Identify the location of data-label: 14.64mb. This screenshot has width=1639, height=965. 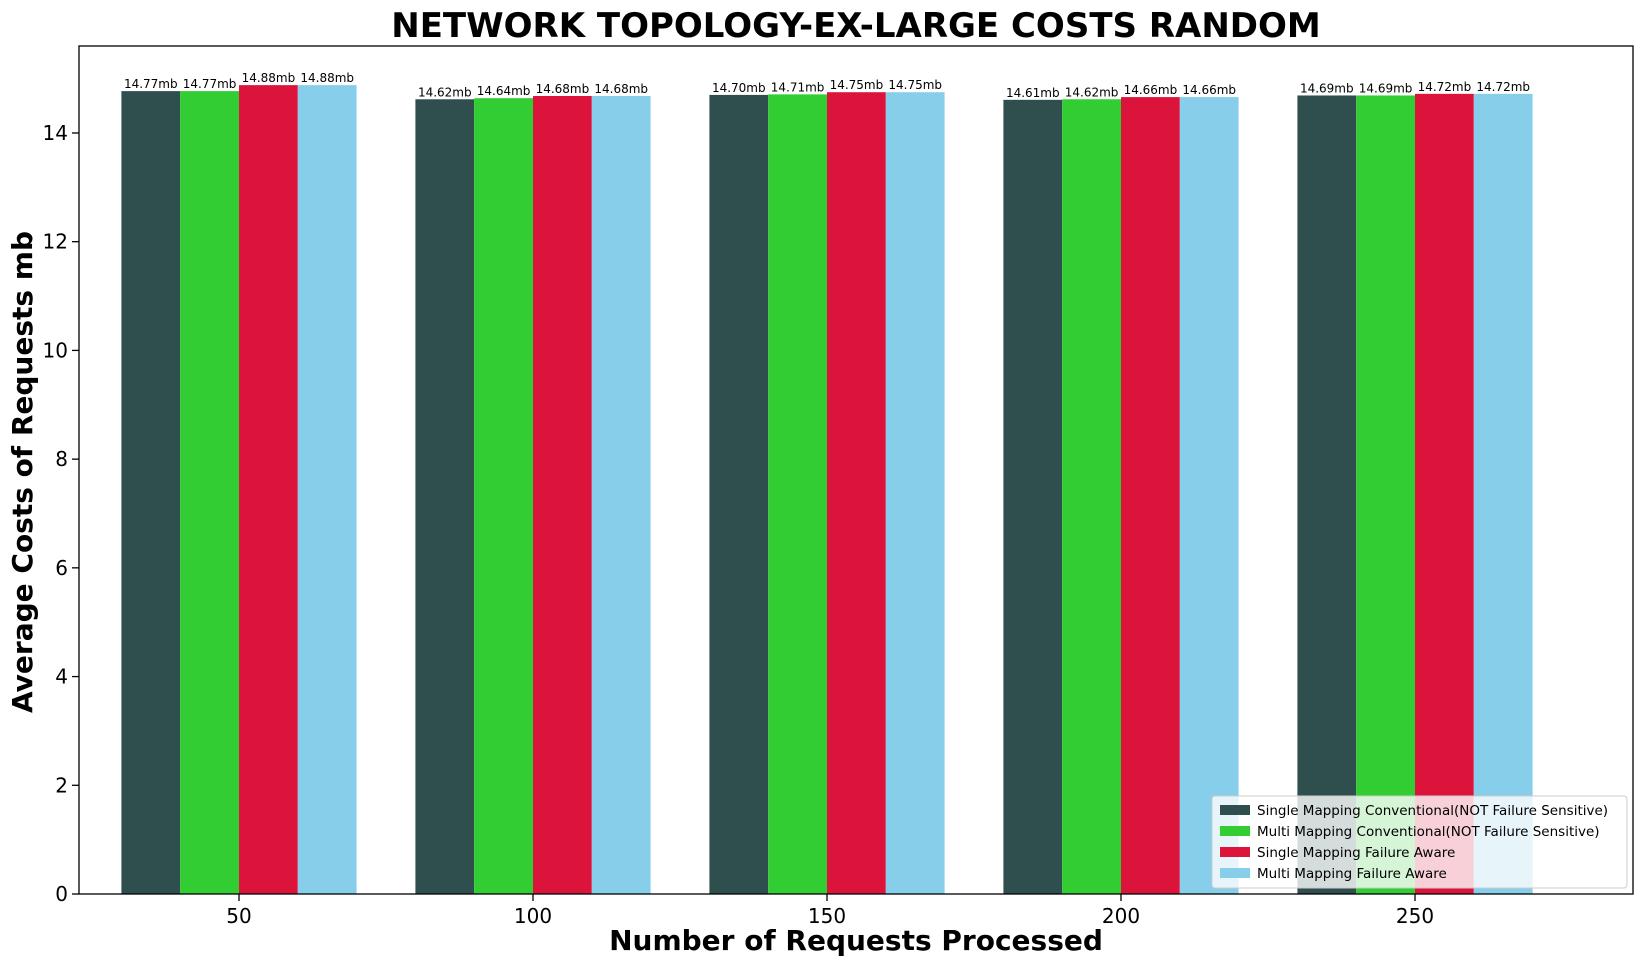
(504, 91).